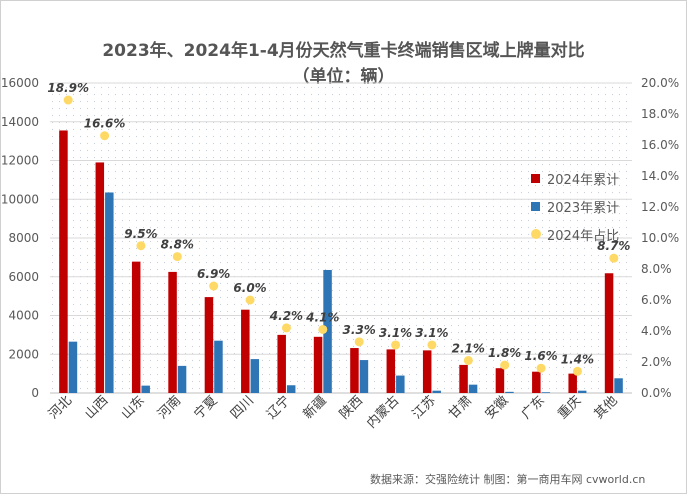  I want to click on share-label: 2.1%, so click(468, 348).